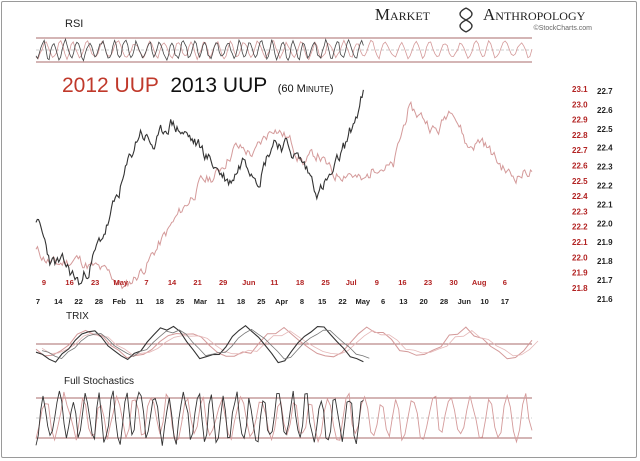  What do you see at coordinates (580, 181) in the screenshot?
I see `y-tick-2012: 22.5` at bounding box center [580, 181].